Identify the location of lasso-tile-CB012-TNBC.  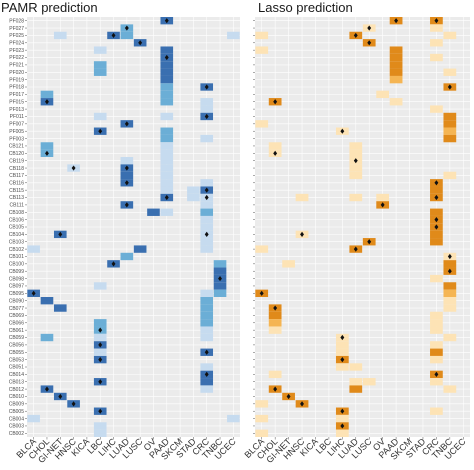
(450, 389).